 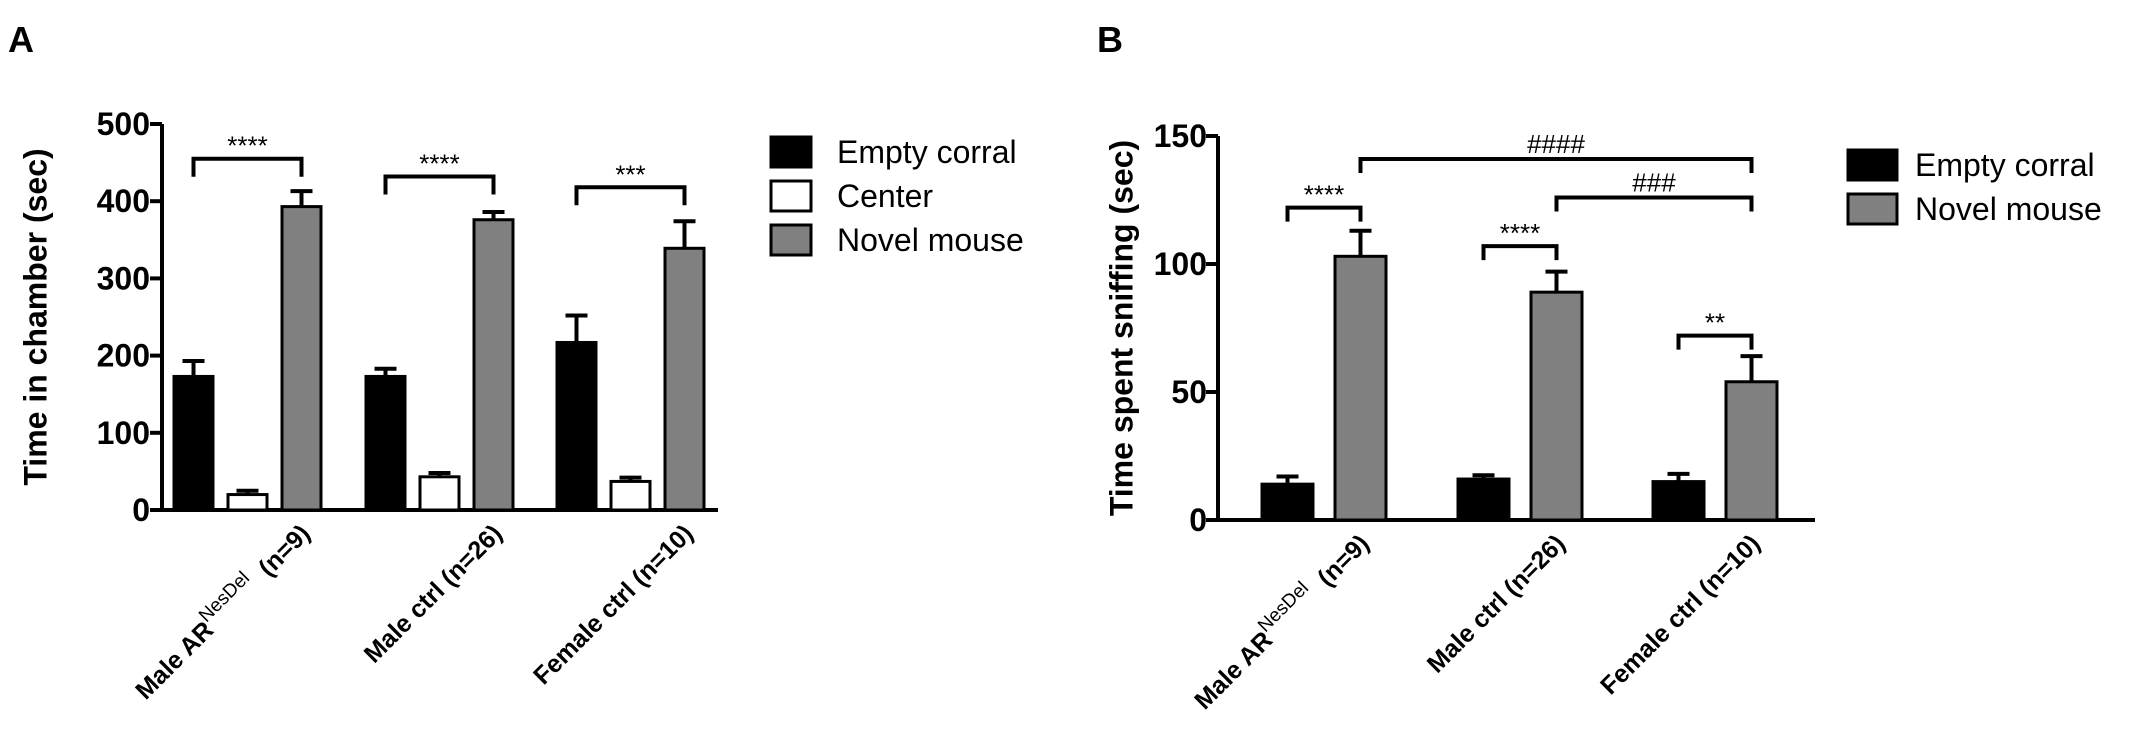 I want to click on comparison-label: ####, so click(x=1556, y=144).